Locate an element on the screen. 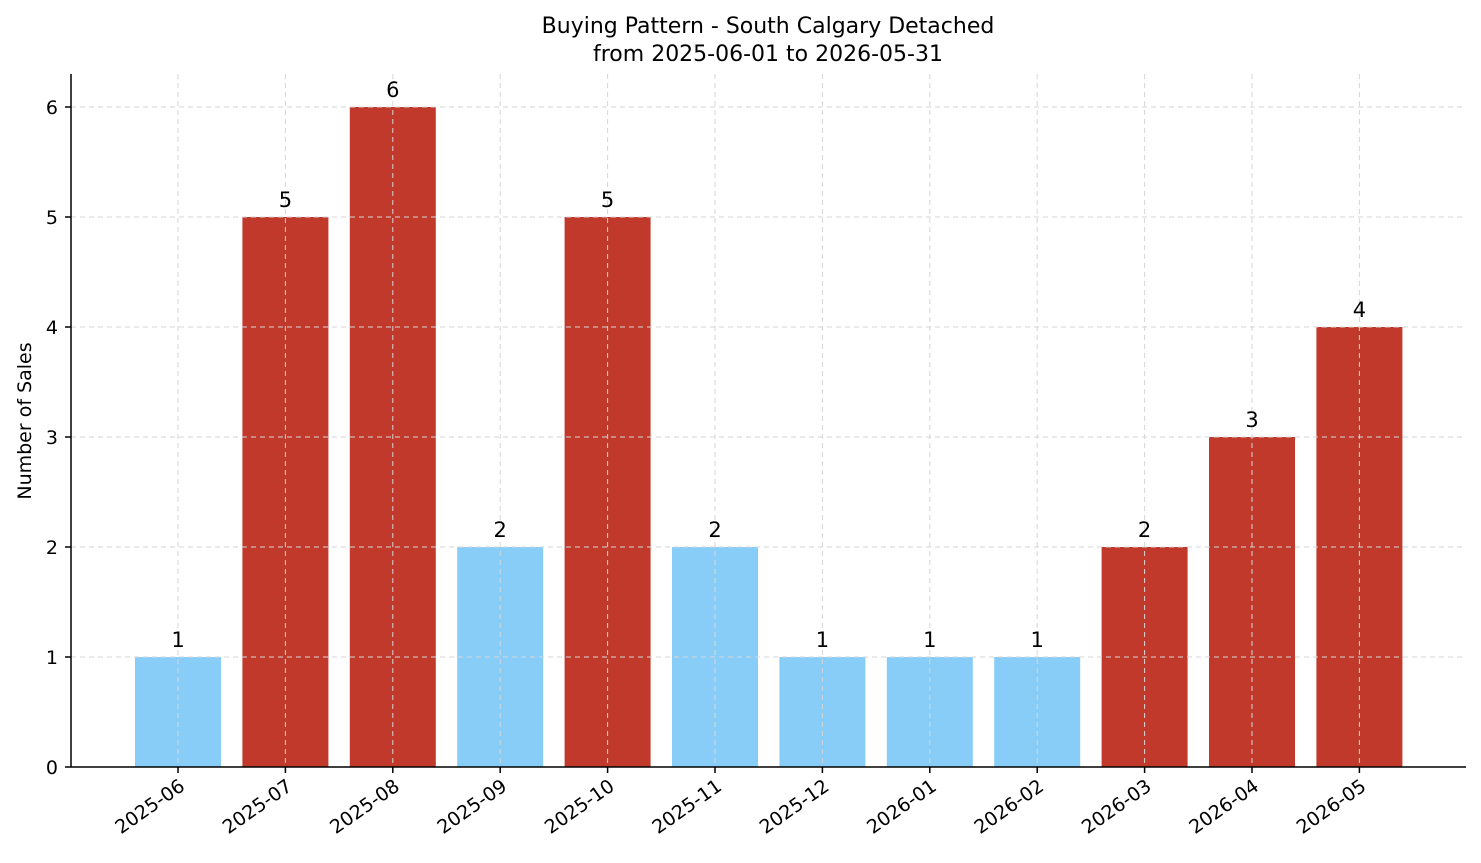  x-tick-label: 2025-12 is located at coordinates (795, 807).